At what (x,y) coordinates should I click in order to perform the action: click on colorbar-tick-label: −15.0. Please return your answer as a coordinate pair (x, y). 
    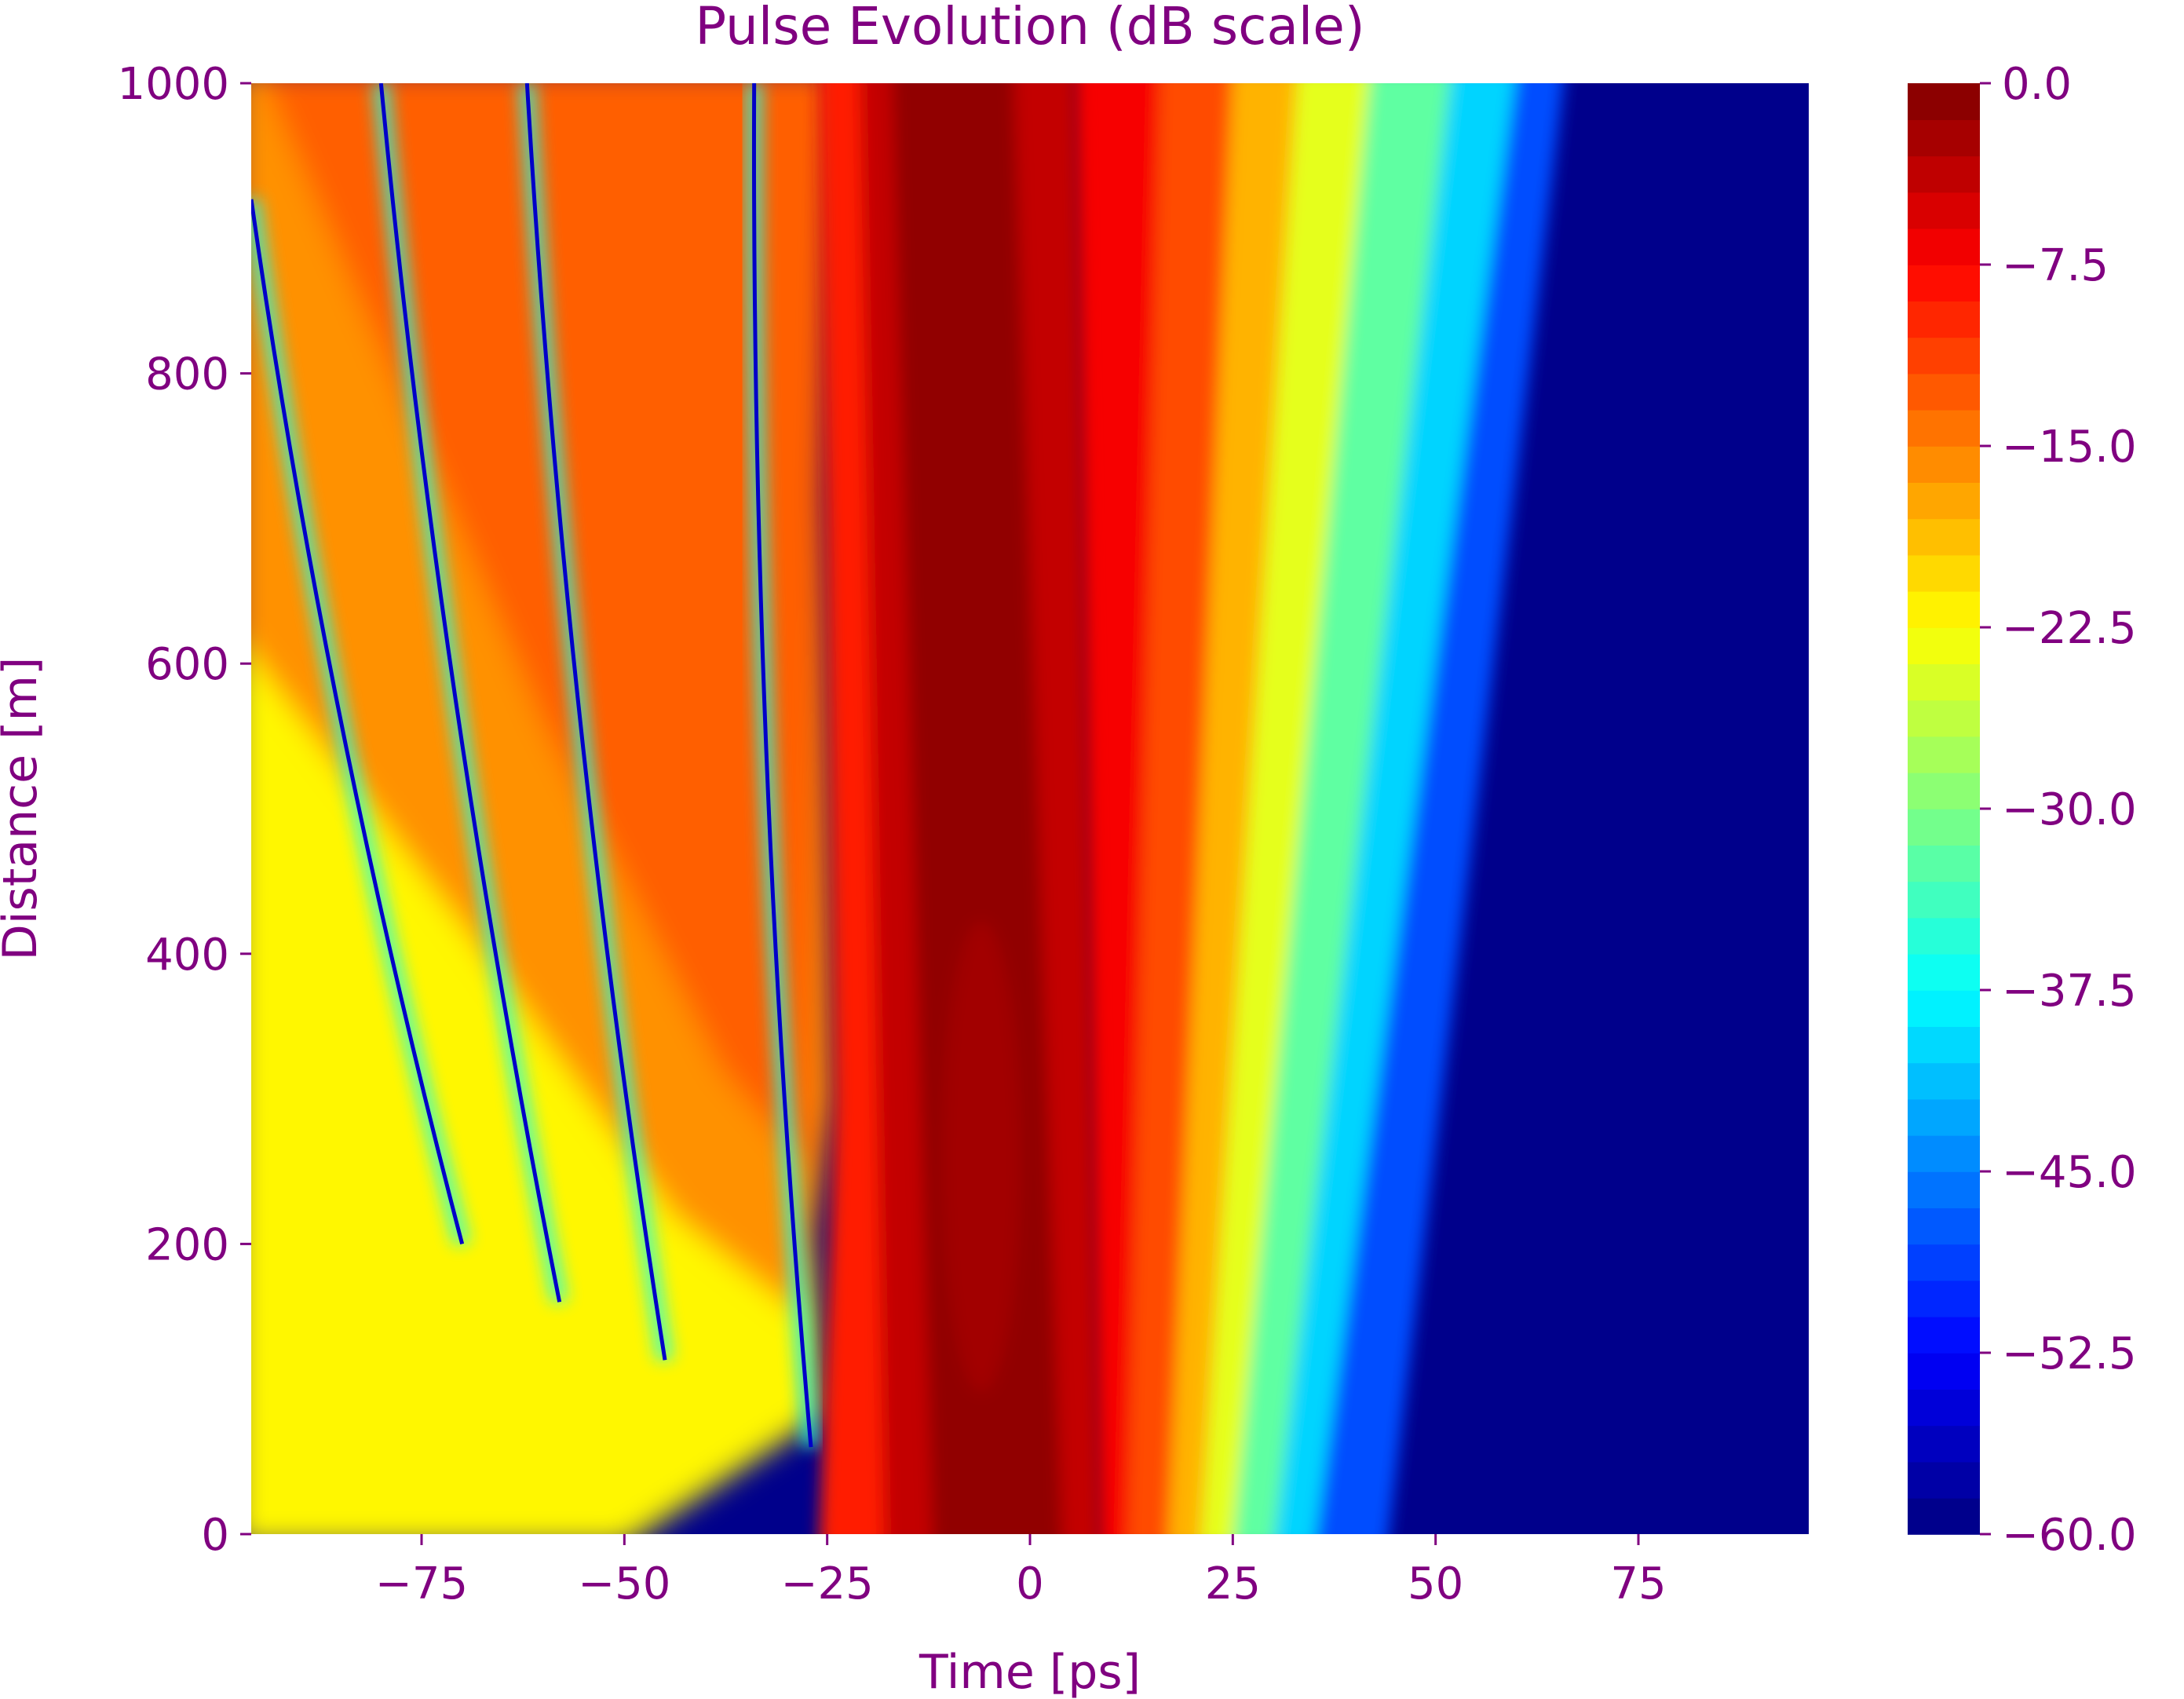
    Looking at the image, I should click on (2069, 447).